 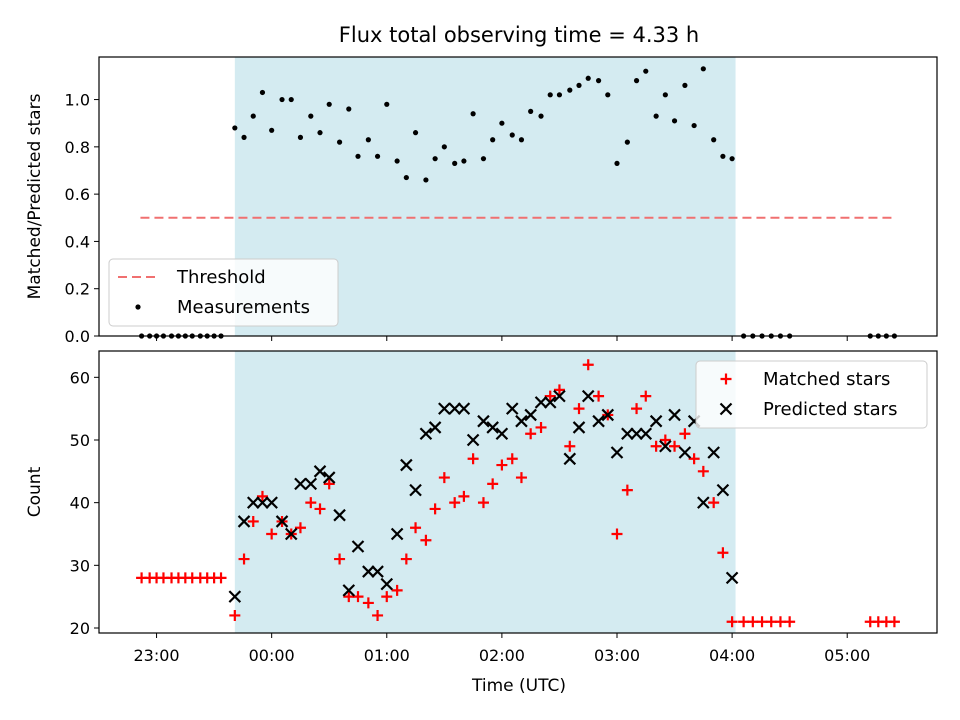 I want to click on legend-matched-swatch, so click(x=726, y=379).